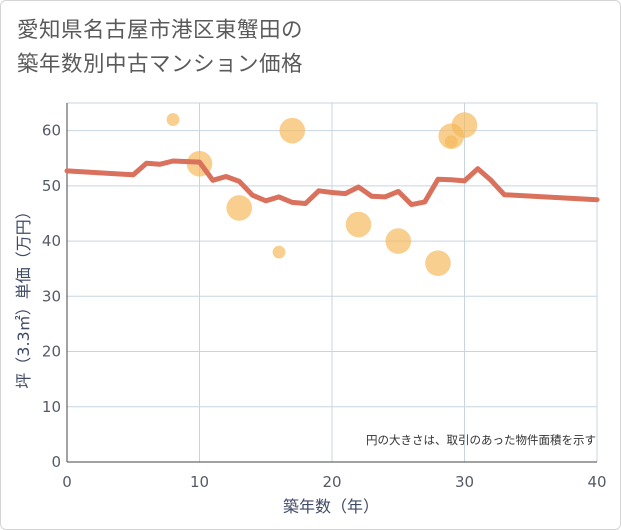  What do you see at coordinates (160, 48) in the screenshot?
I see `chart-title: 愛知県名古屋市港区東蟹田の 築年数別中古マンション価格` at bounding box center [160, 48].